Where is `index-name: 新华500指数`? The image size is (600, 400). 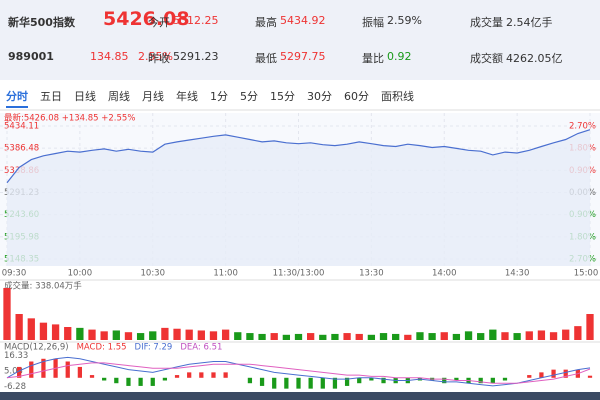 index-name: 新华500指数 is located at coordinates (41, 22).